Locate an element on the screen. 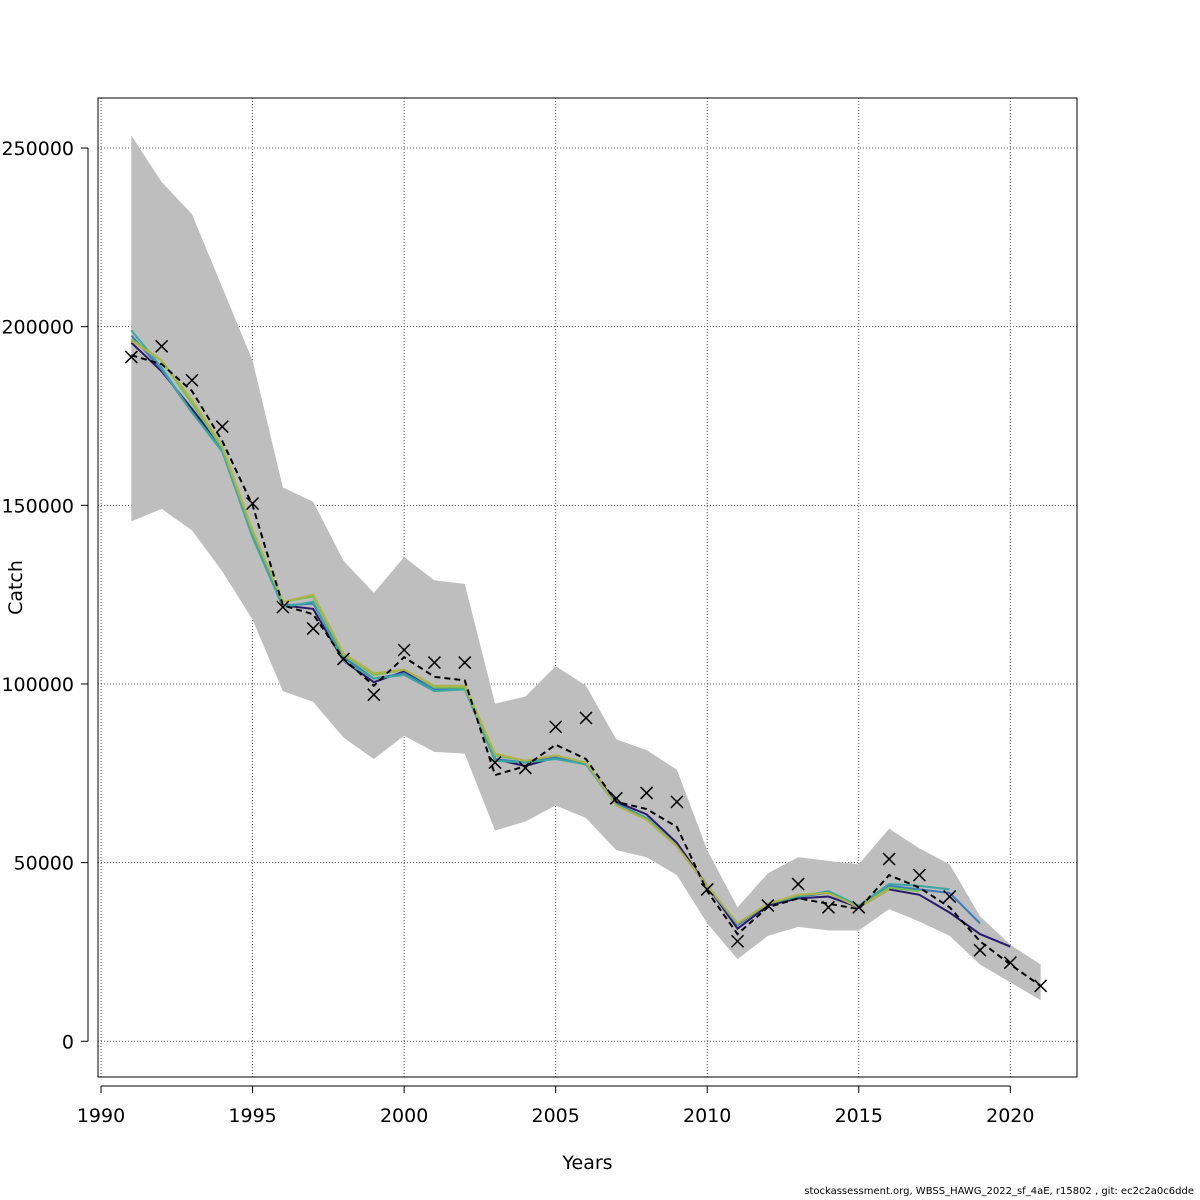 This screenshot has height=1200, width=1200. x-tick-label: 2015 is located at coordinates (859, 1116).